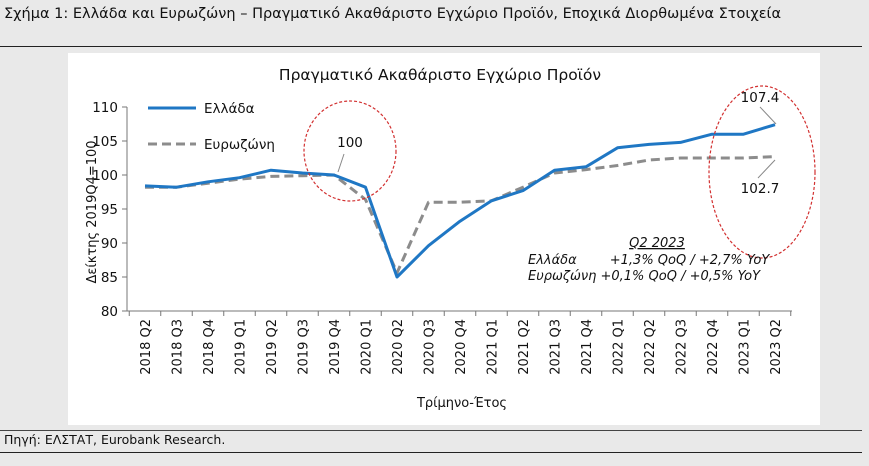  What do you see at coordinates (115, 439) in the screenshot?
I see `source-note: Πηγή: ΕΛΣΤΑΤ, Eurobank Research.` at bounding box center [115, 439].